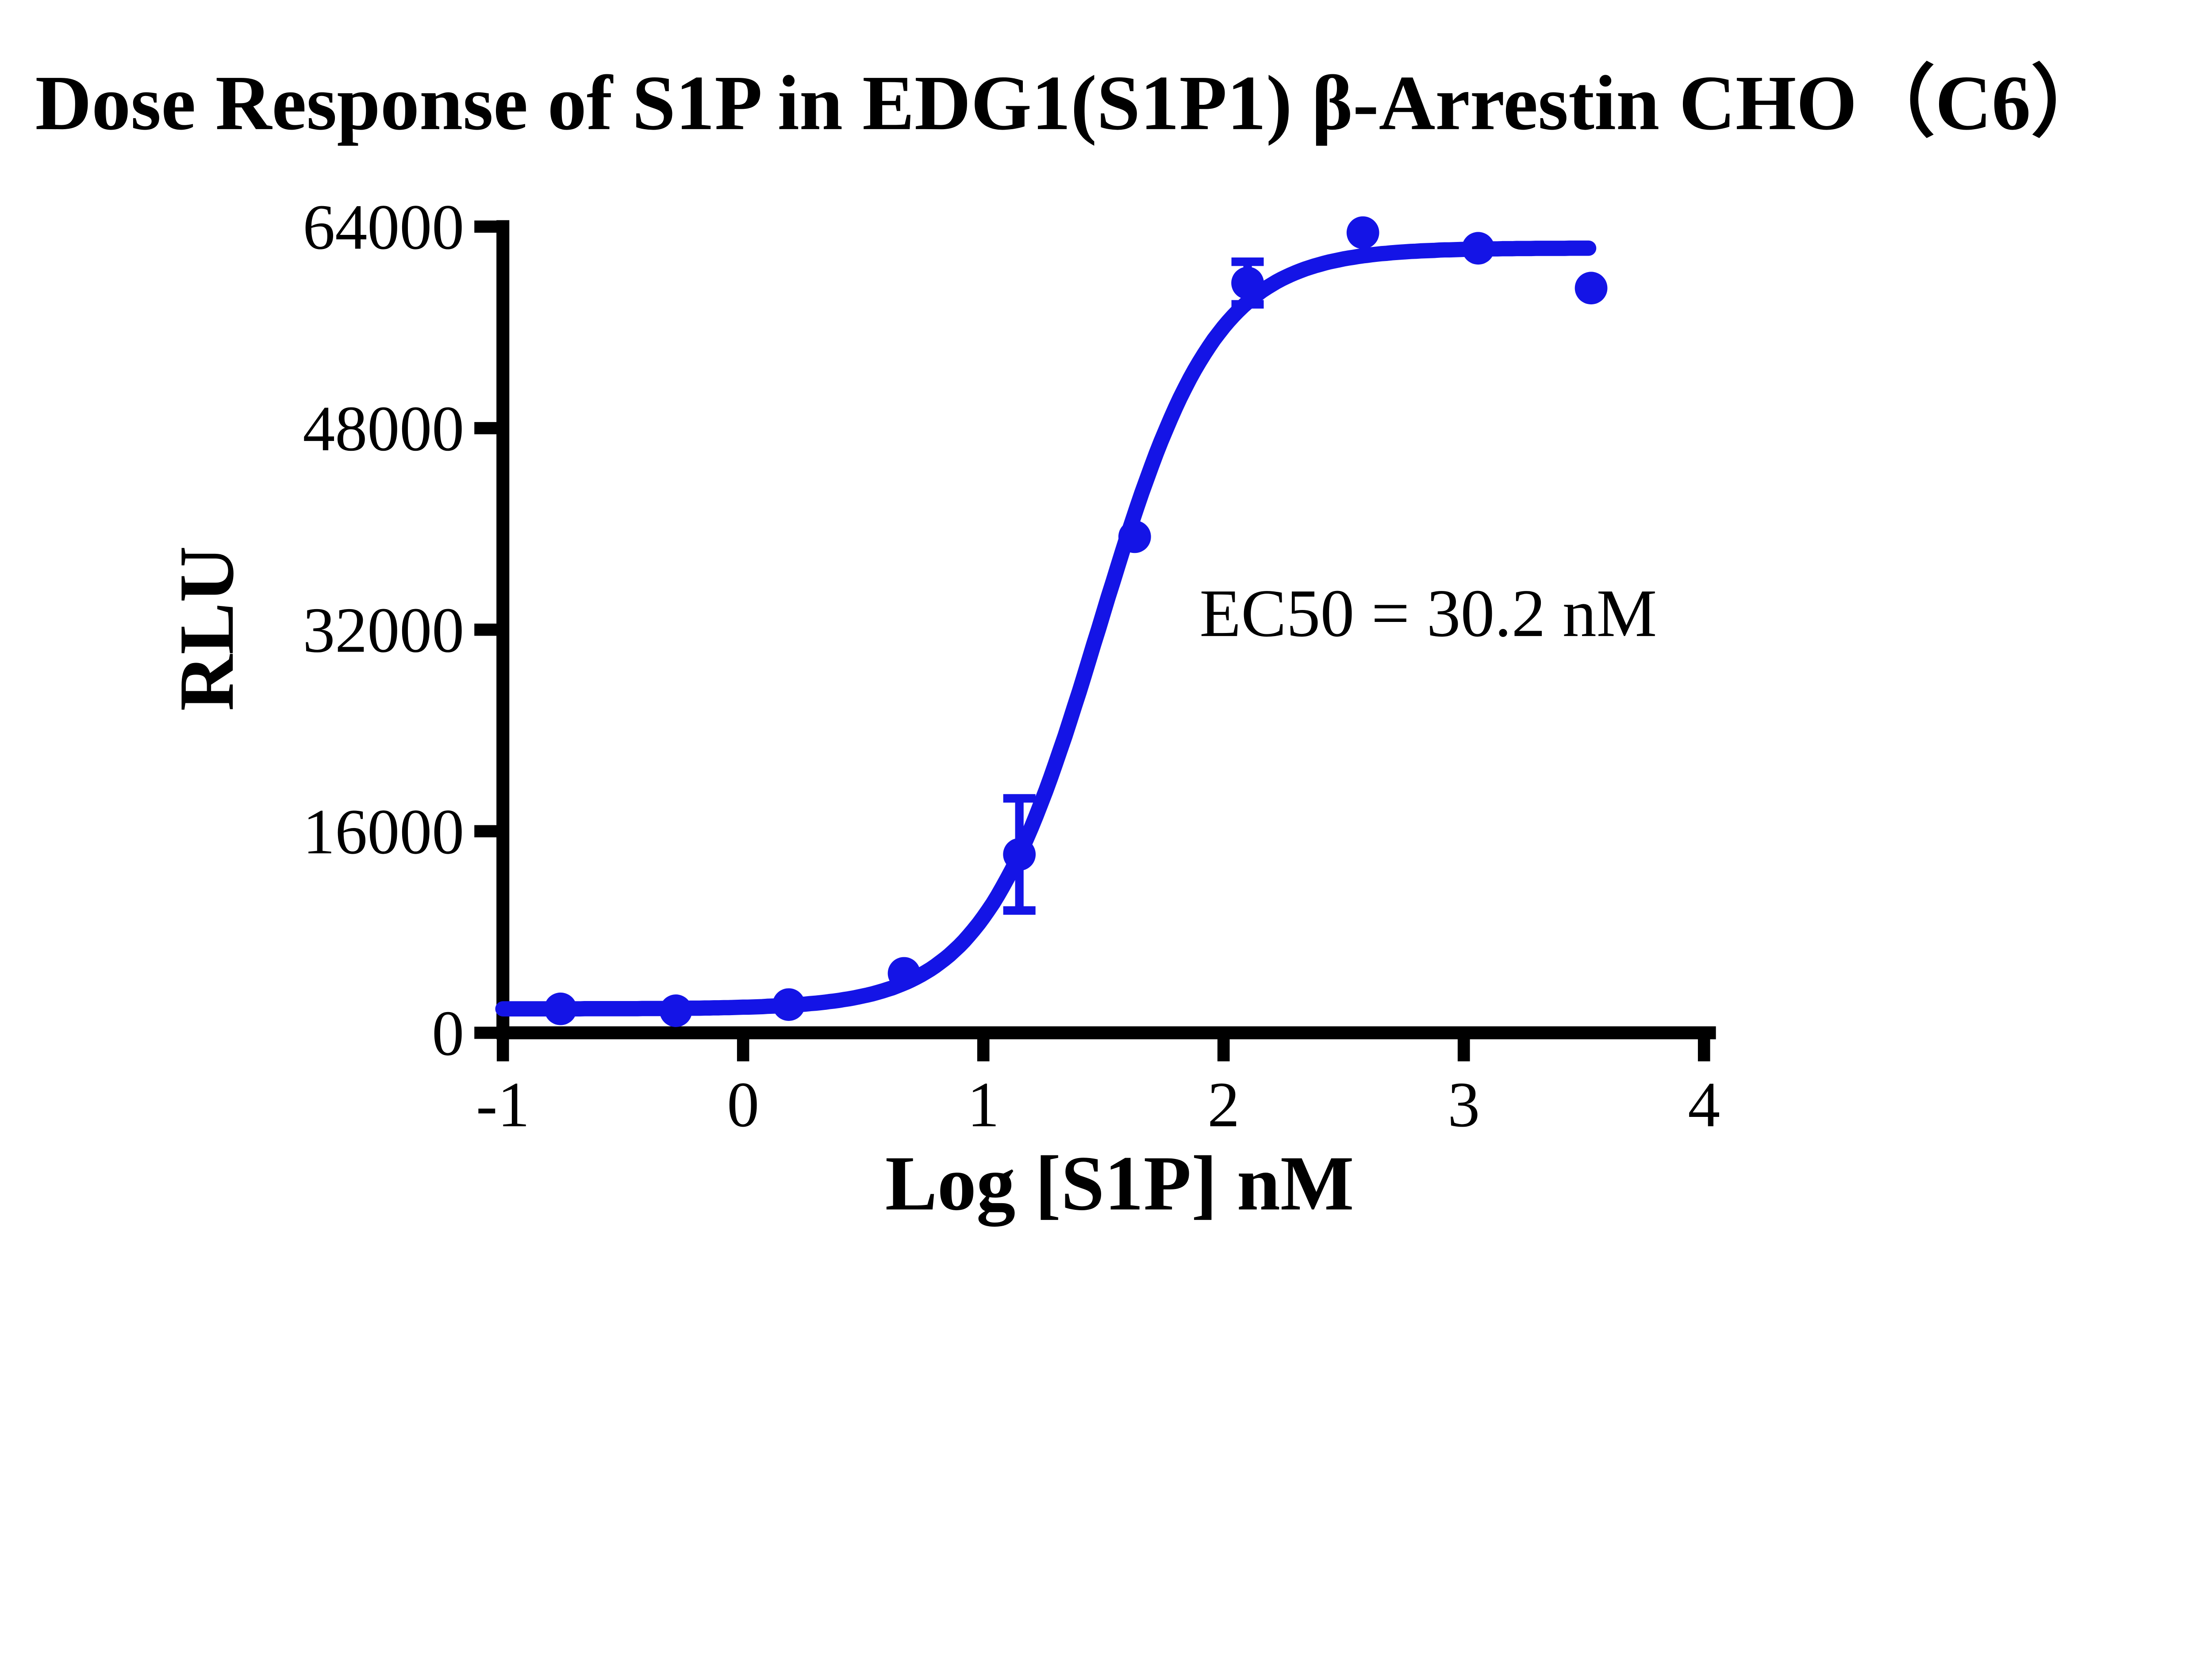 This screenshot has height=1680, width=2212. What do you see at coordinates (1428, 613) in the screenshot?
I see `ec50-annotation: EC50 = 30.2 nM` at bounding box center [1428, 613].